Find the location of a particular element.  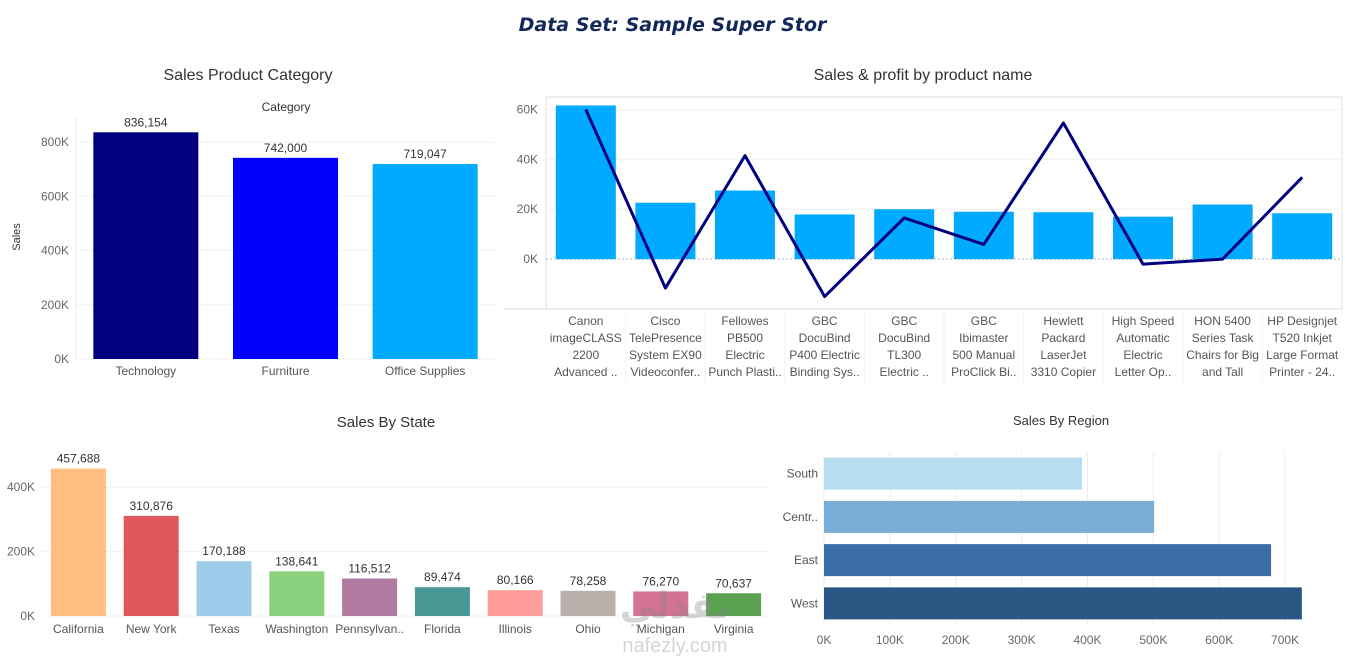

x-tick-label: System EX90 is located at coordinates (665, 355).